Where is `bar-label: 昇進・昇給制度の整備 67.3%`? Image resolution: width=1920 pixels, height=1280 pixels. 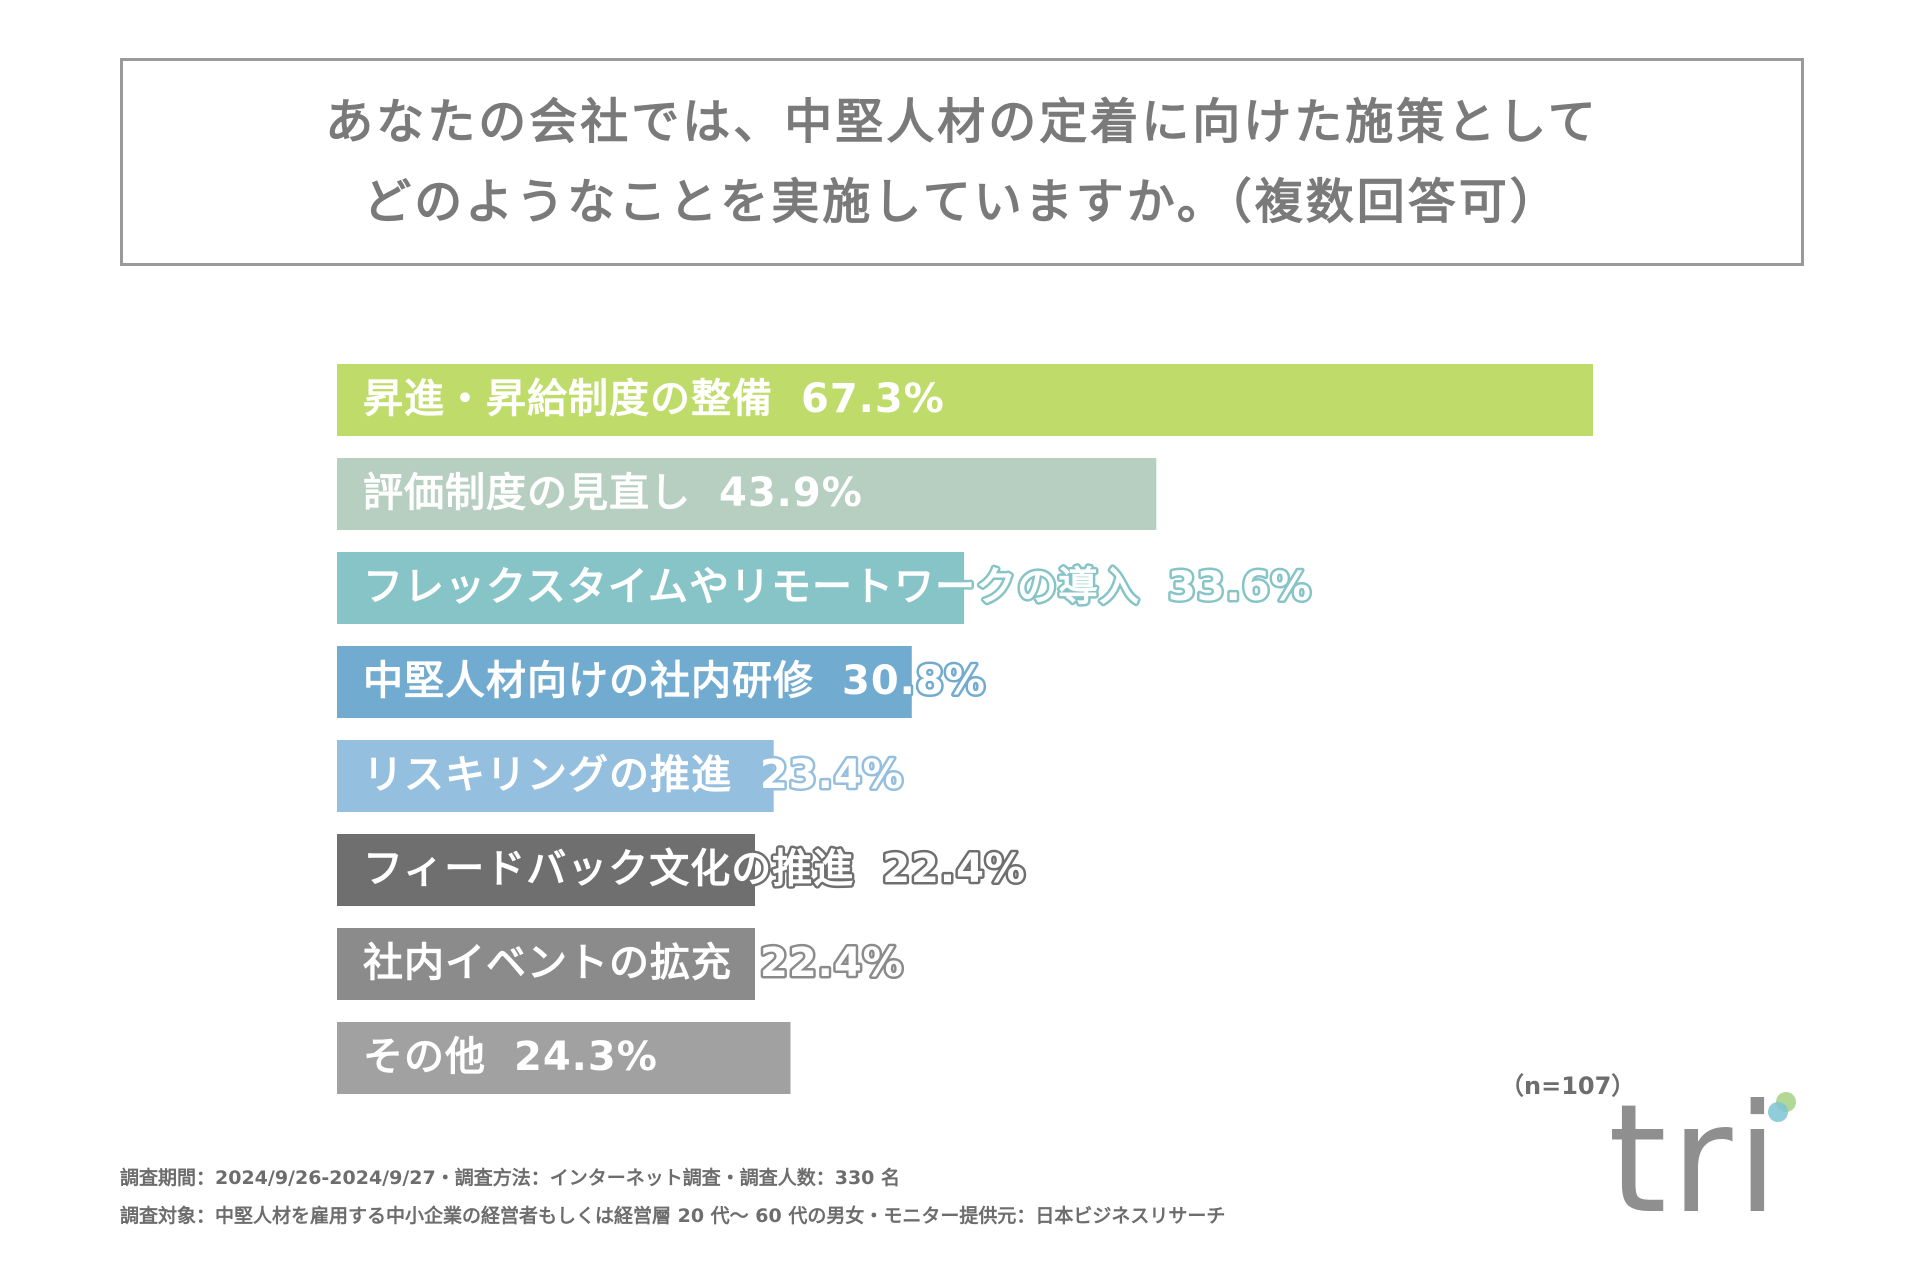 bar-label: 昇進・昇給制度の整備 67.3% is located at coordinates (654, 399).